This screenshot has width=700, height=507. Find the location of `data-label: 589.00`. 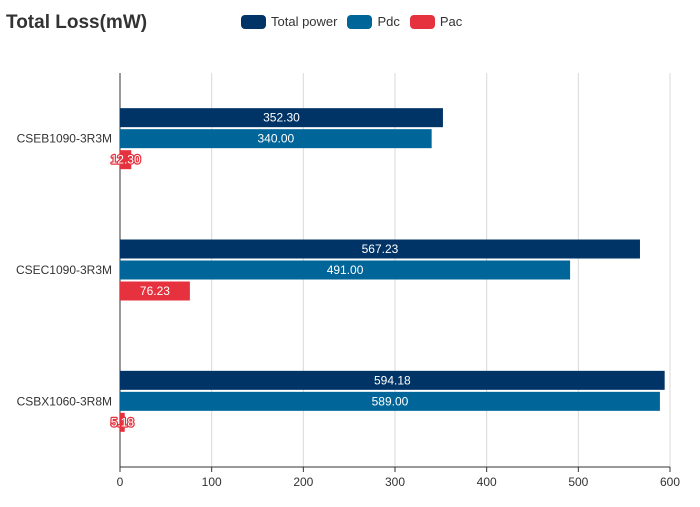

data-label: 589.00 is located at coordinates (390, 401).